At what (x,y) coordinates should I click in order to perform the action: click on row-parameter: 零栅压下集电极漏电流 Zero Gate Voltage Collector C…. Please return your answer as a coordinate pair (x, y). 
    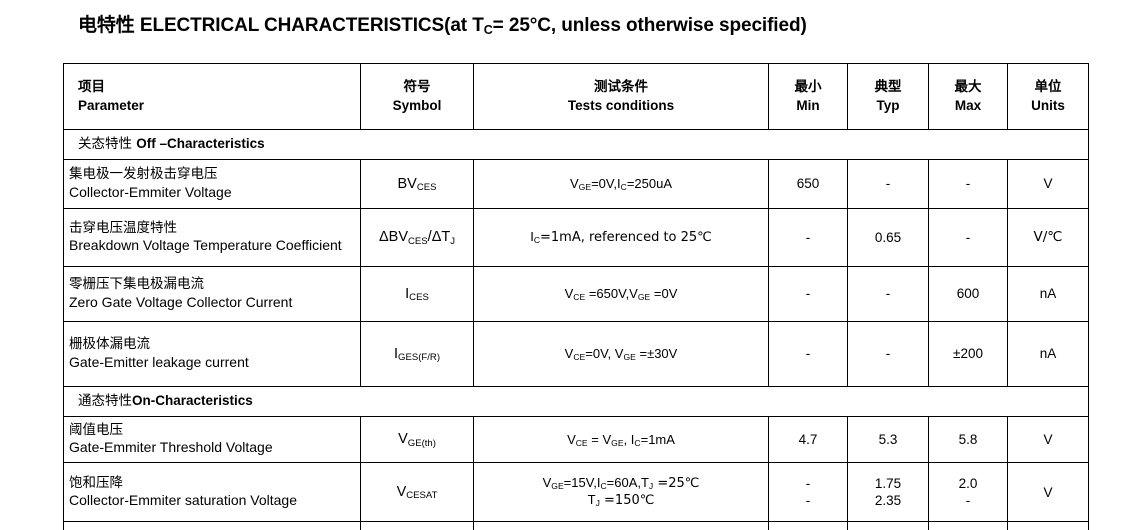
    Looking at the image, I should click on (212, 294).